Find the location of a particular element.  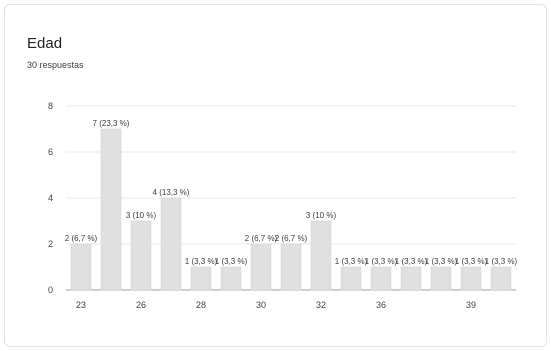

y-tick-label: 8 is located at coordinates (50, 106).